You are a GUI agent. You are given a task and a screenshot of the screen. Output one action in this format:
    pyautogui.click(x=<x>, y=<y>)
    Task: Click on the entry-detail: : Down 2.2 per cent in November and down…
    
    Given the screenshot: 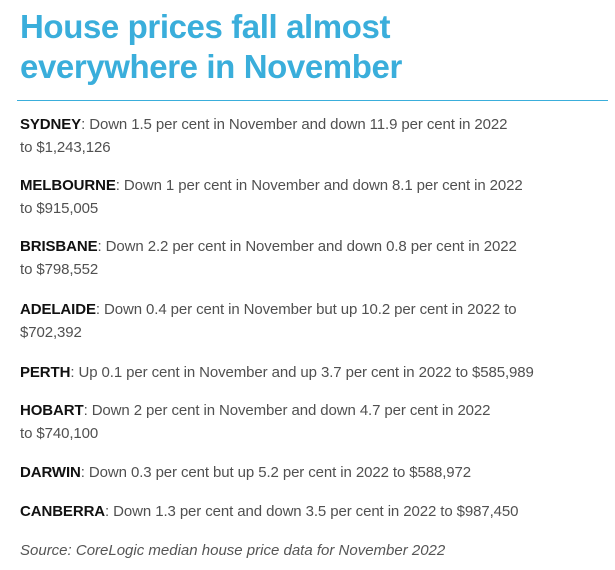 What is the action you would take?
    pyautogui.click(x=307, y=246)
    